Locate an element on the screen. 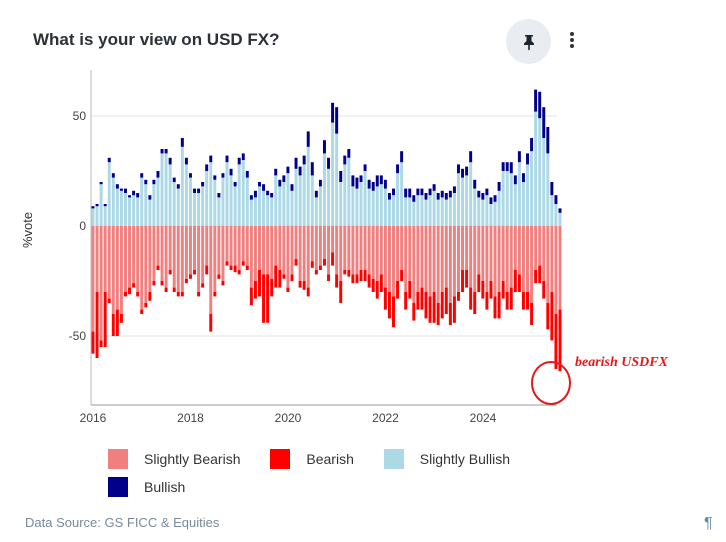 This screenshot has width=726, height=542. legend-swatch-slightly-bearish is located at coordinates (118, 459).